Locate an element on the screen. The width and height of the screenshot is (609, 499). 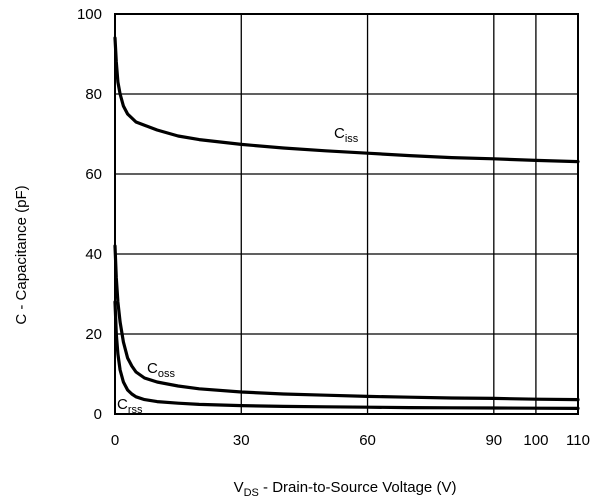
x-tick-label: 60 is located at coordinates (367, 440).